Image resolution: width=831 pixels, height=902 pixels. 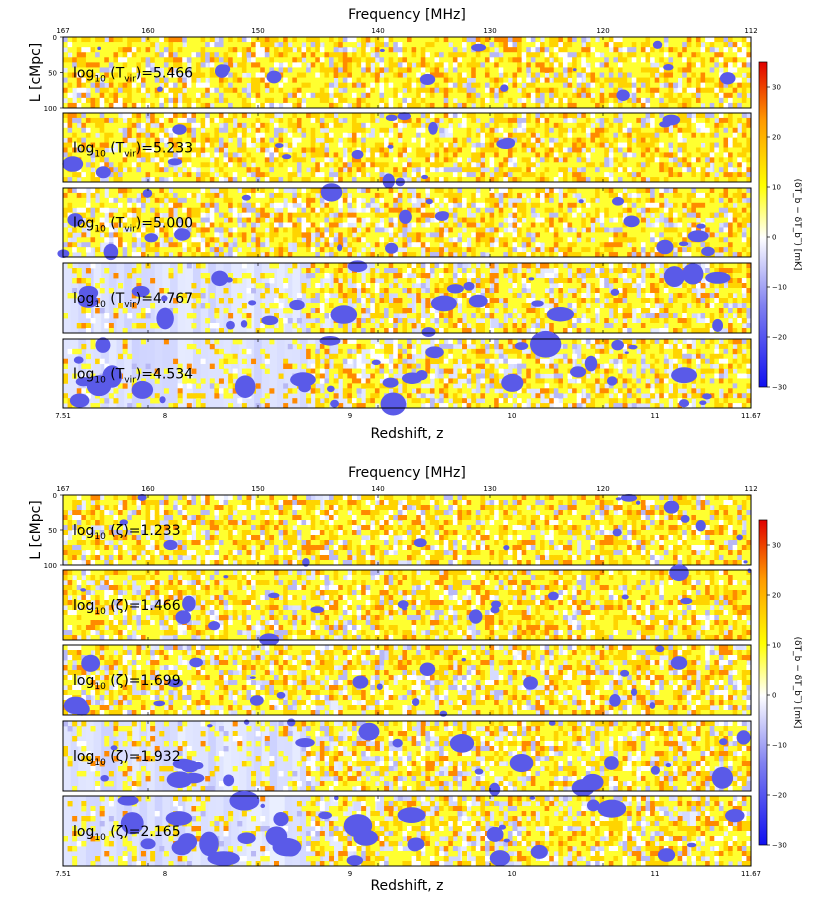 What do you see at coordinates (407, 72) in the screenshot?
I see `panel-1: log10 (Tvir)=5.466` at bounding box center [407, 72].